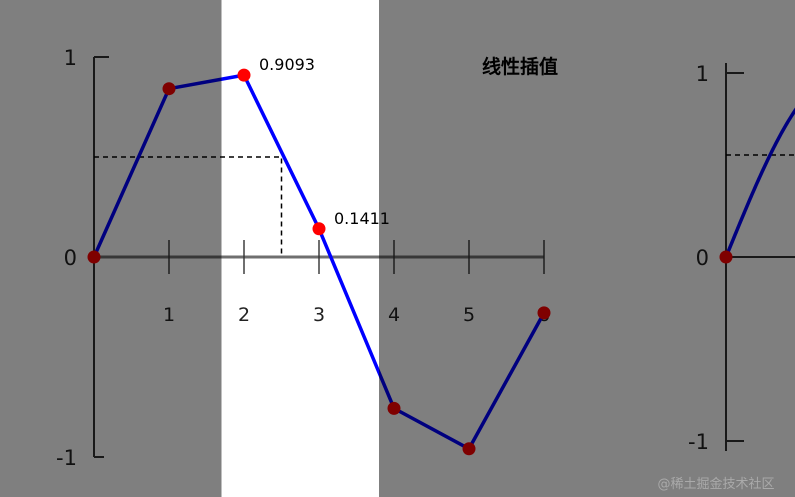 The width and height of the screenshot is (795, 497). What do you see at coordinates (244, 315) in the screenshot?
I see `x-tick-label: 2` at bounding box center [244, 315].